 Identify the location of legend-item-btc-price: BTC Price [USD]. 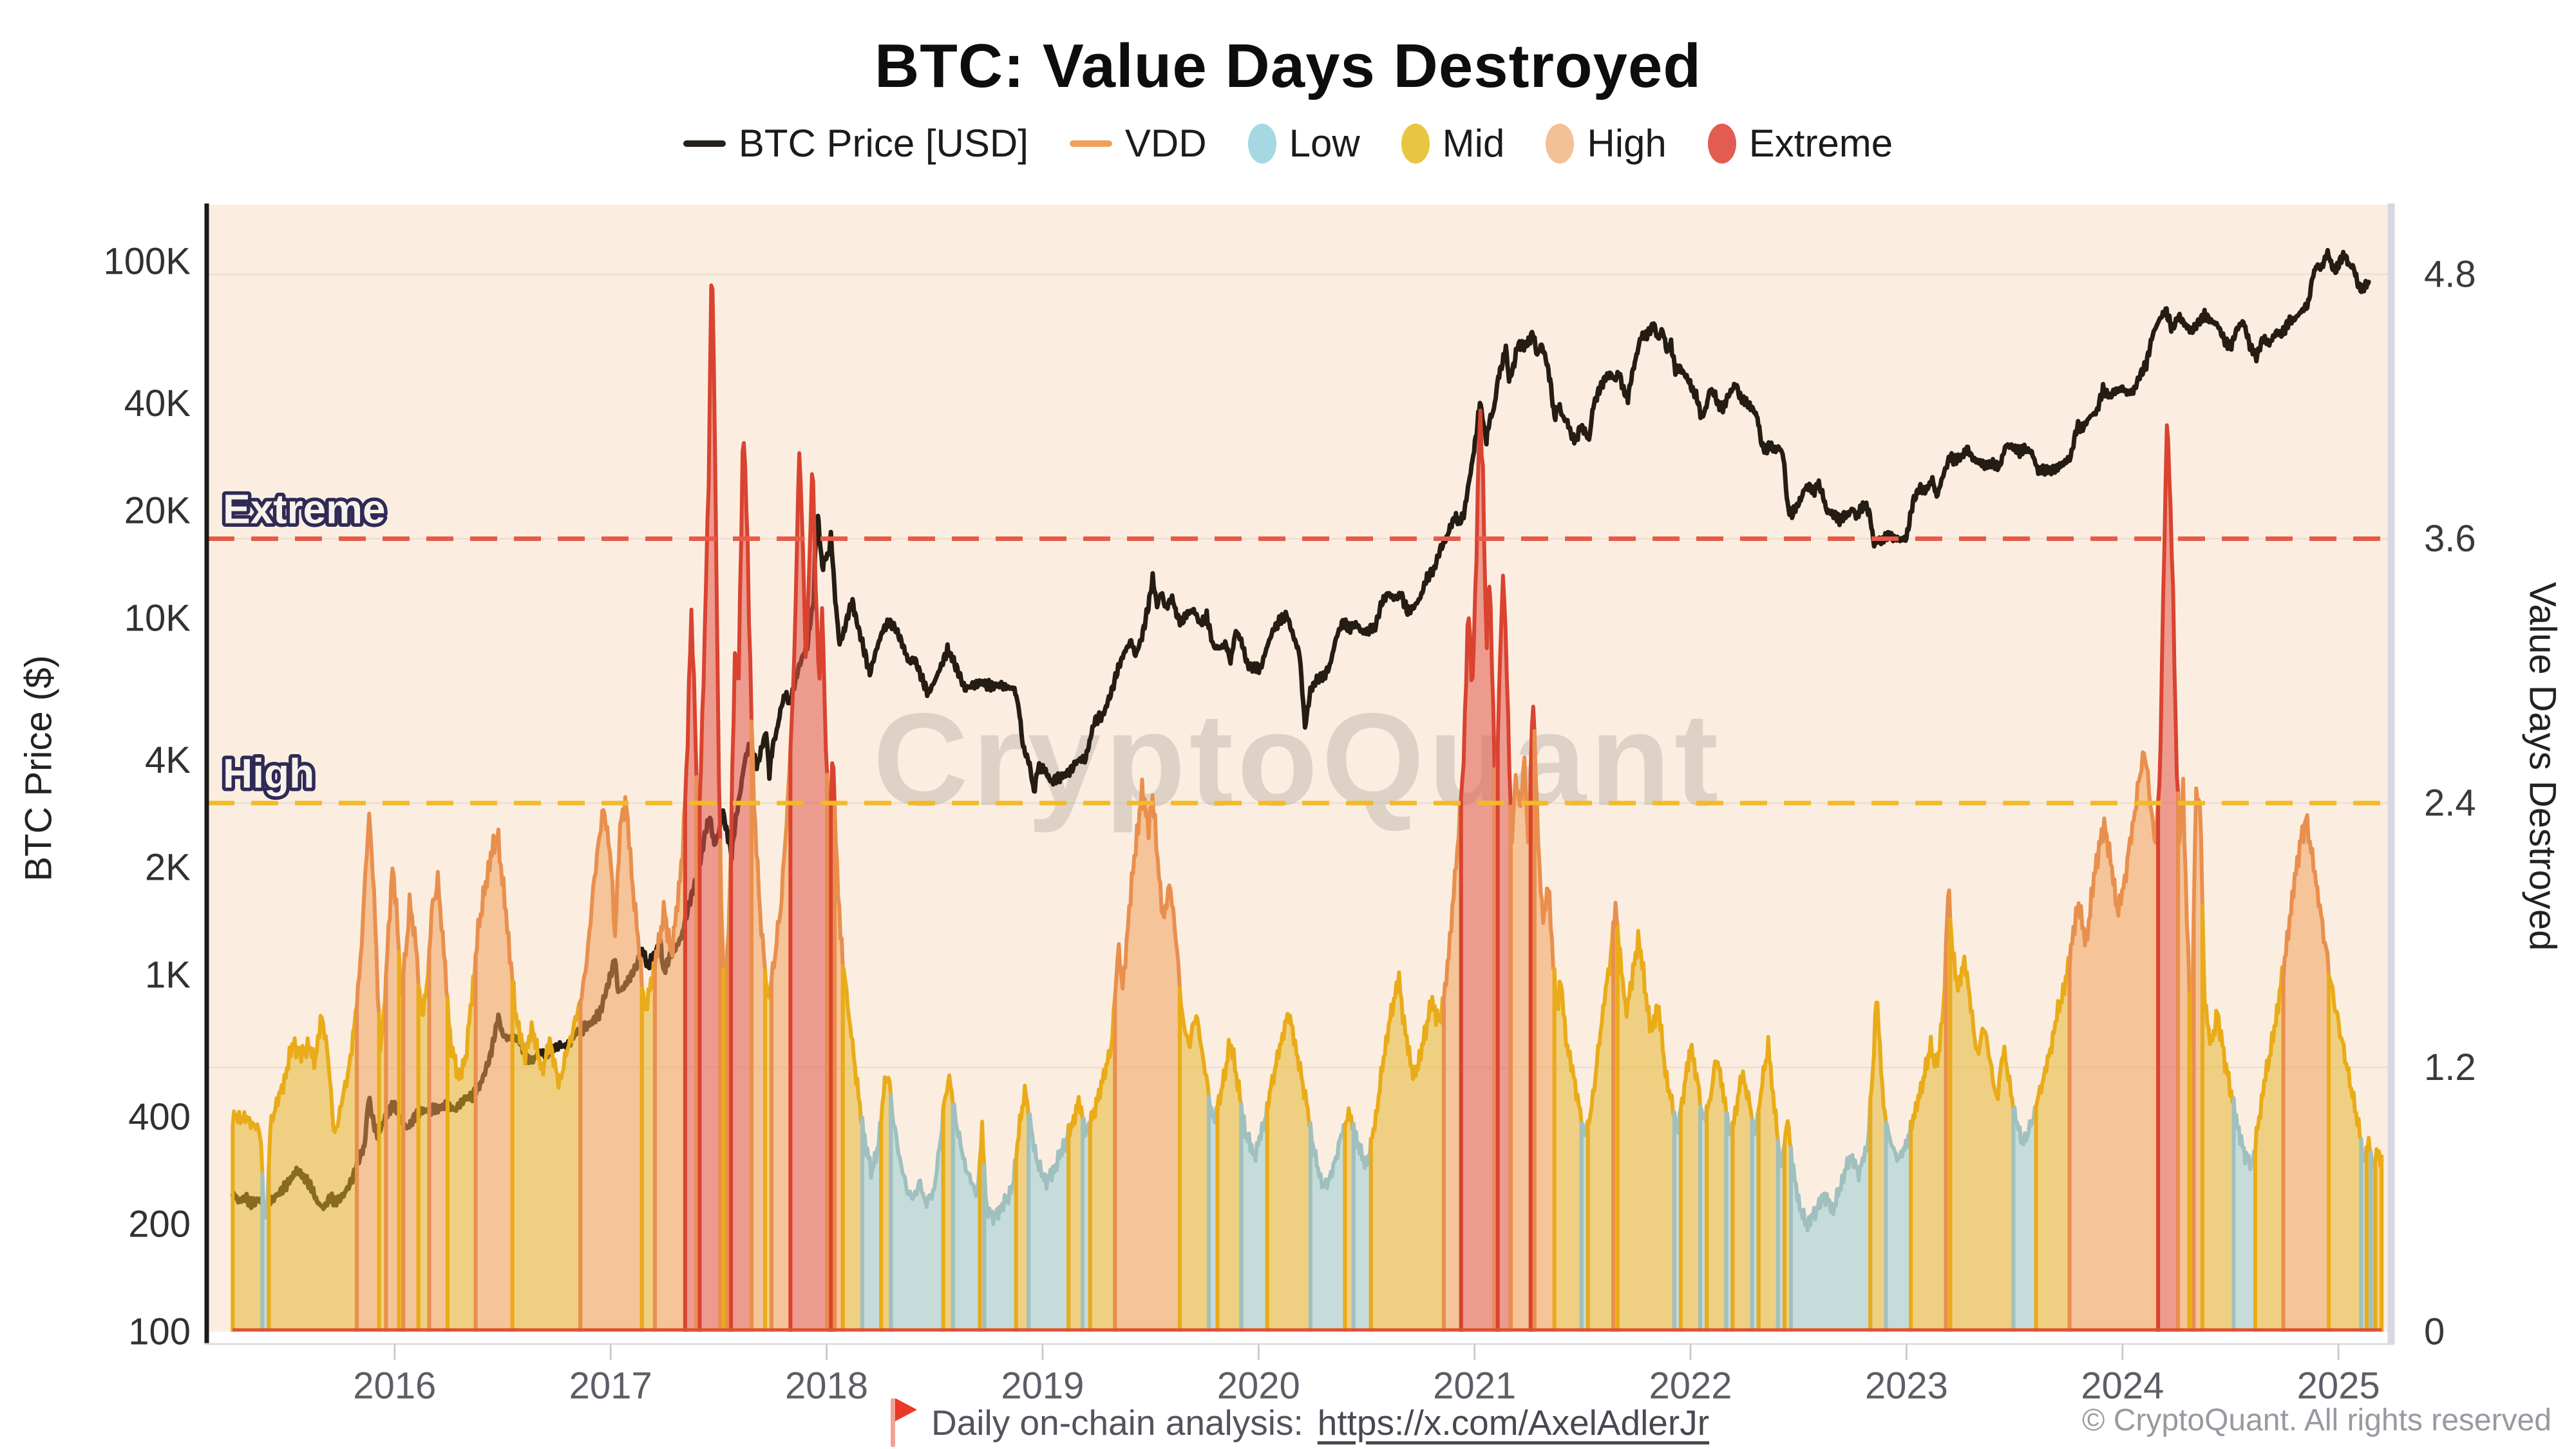
(855, 143).